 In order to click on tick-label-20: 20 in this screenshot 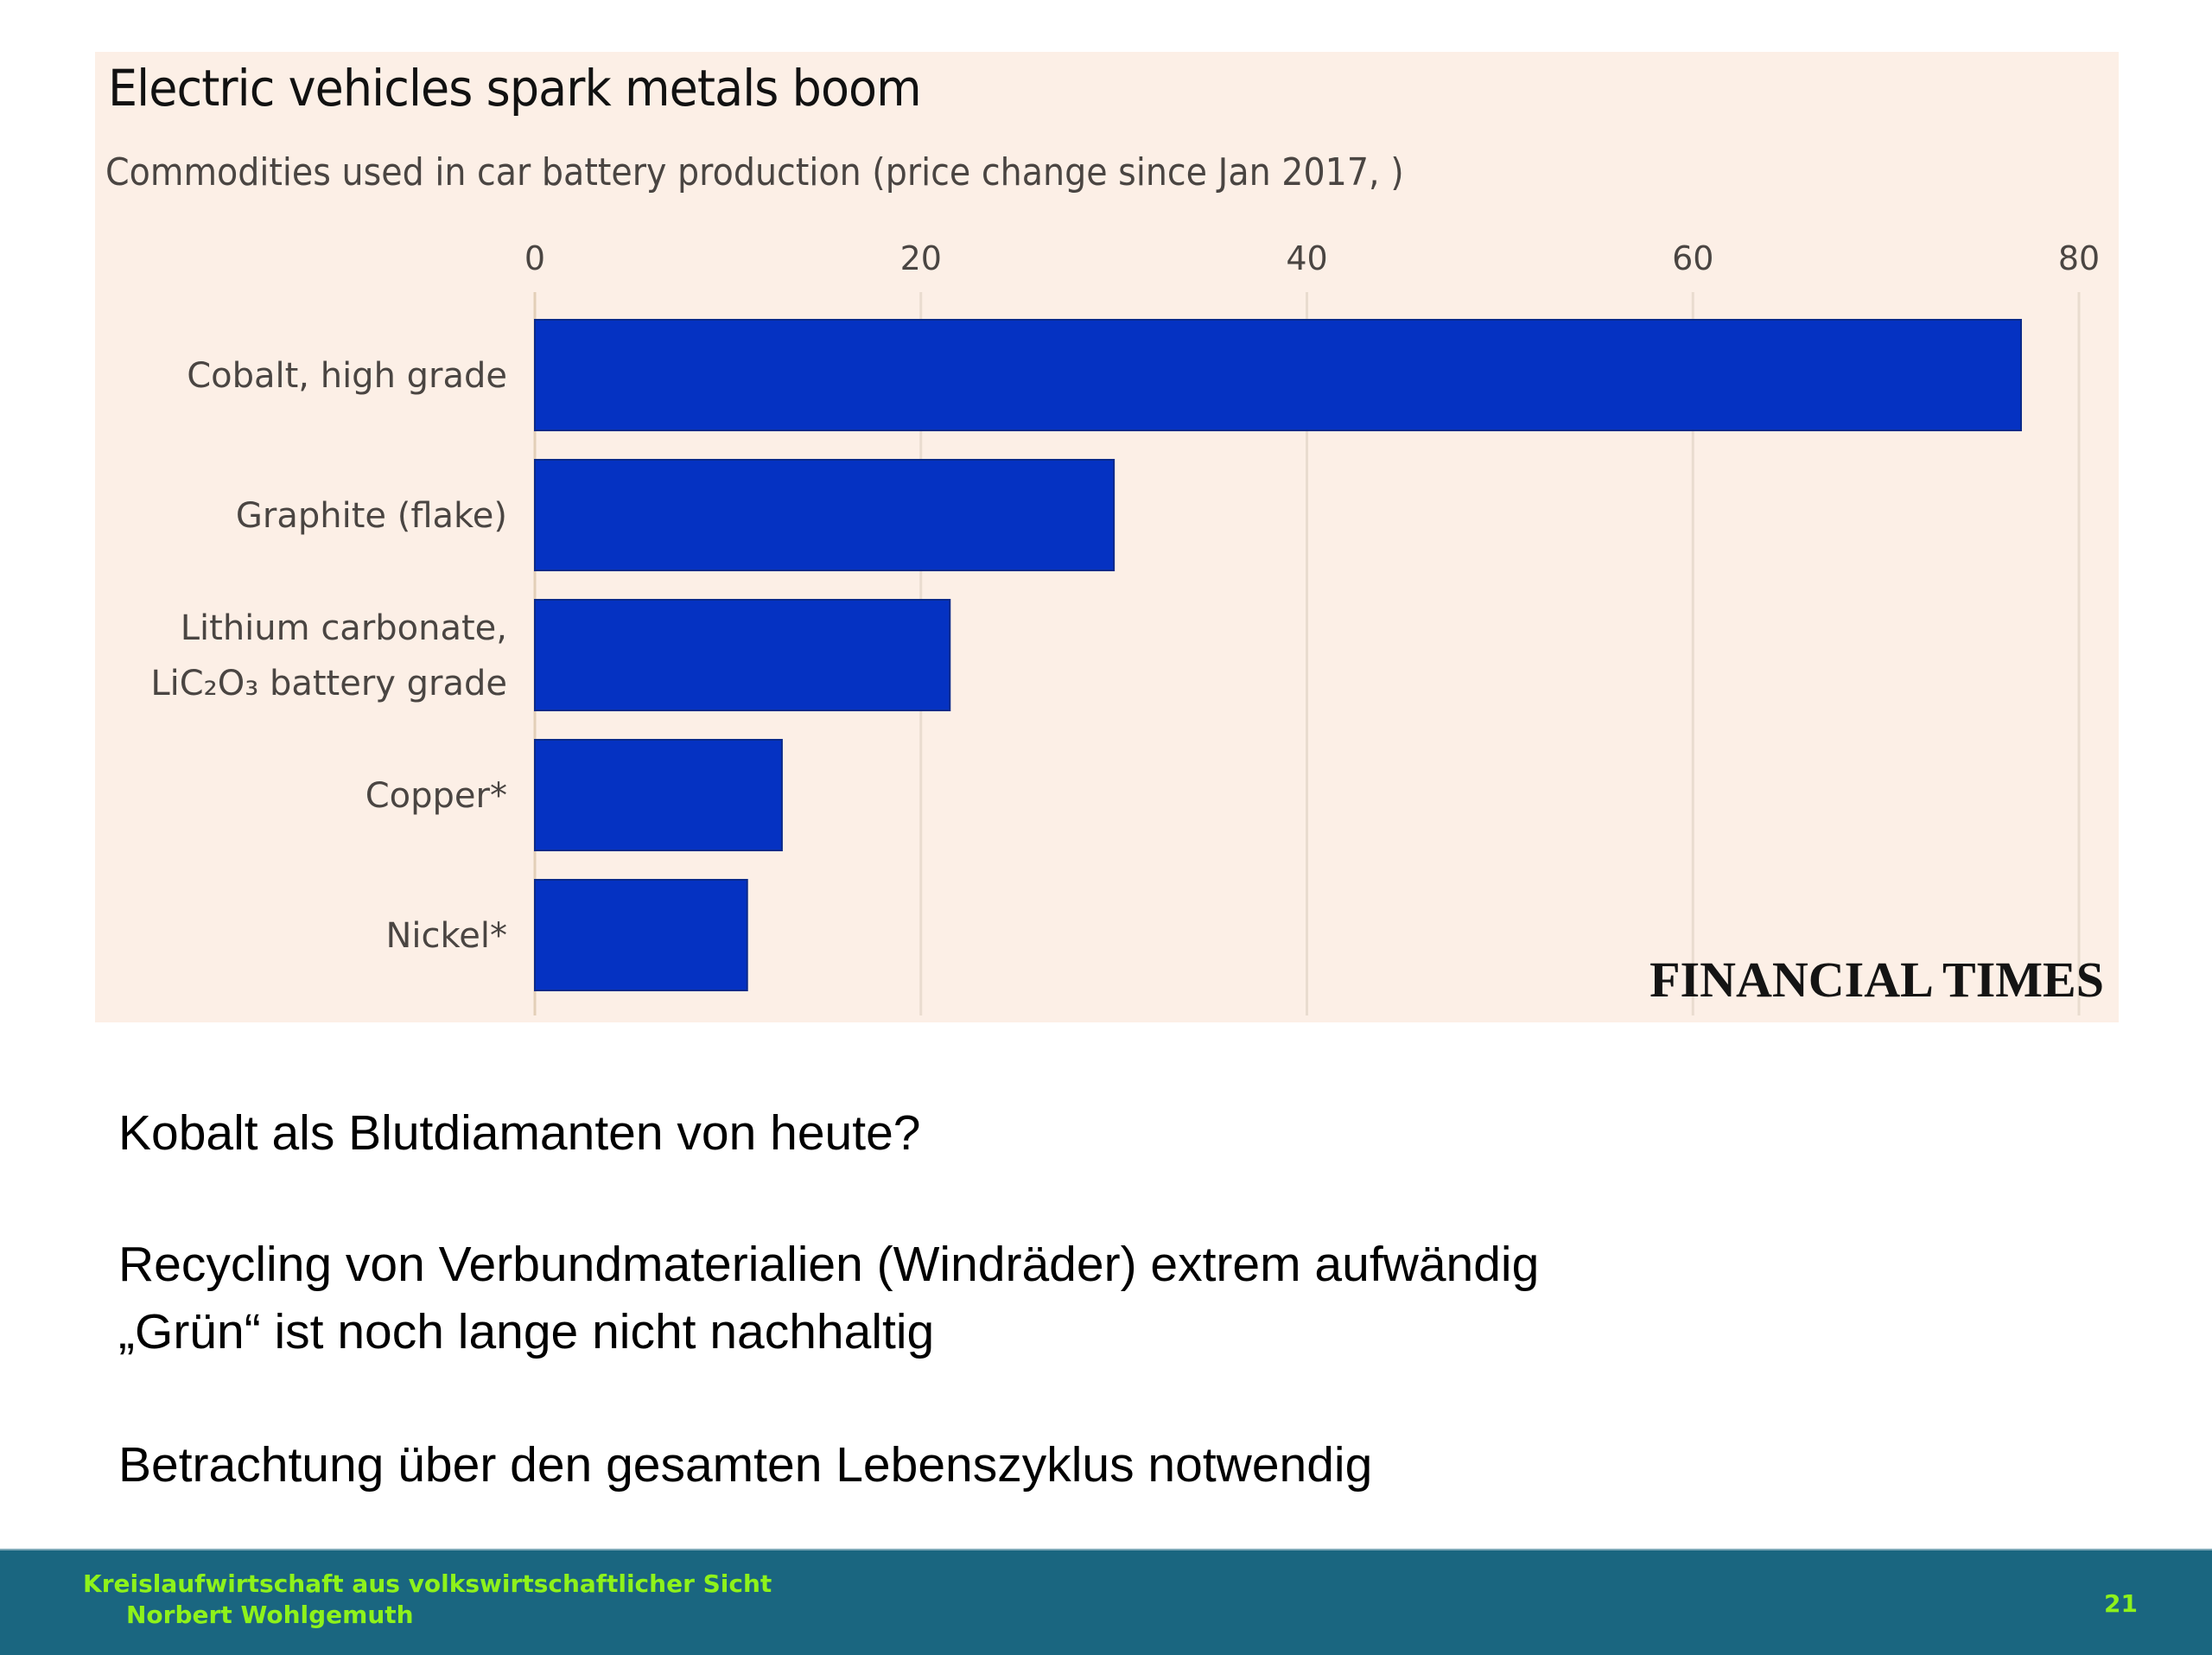, I will do `click(921, 258)`.